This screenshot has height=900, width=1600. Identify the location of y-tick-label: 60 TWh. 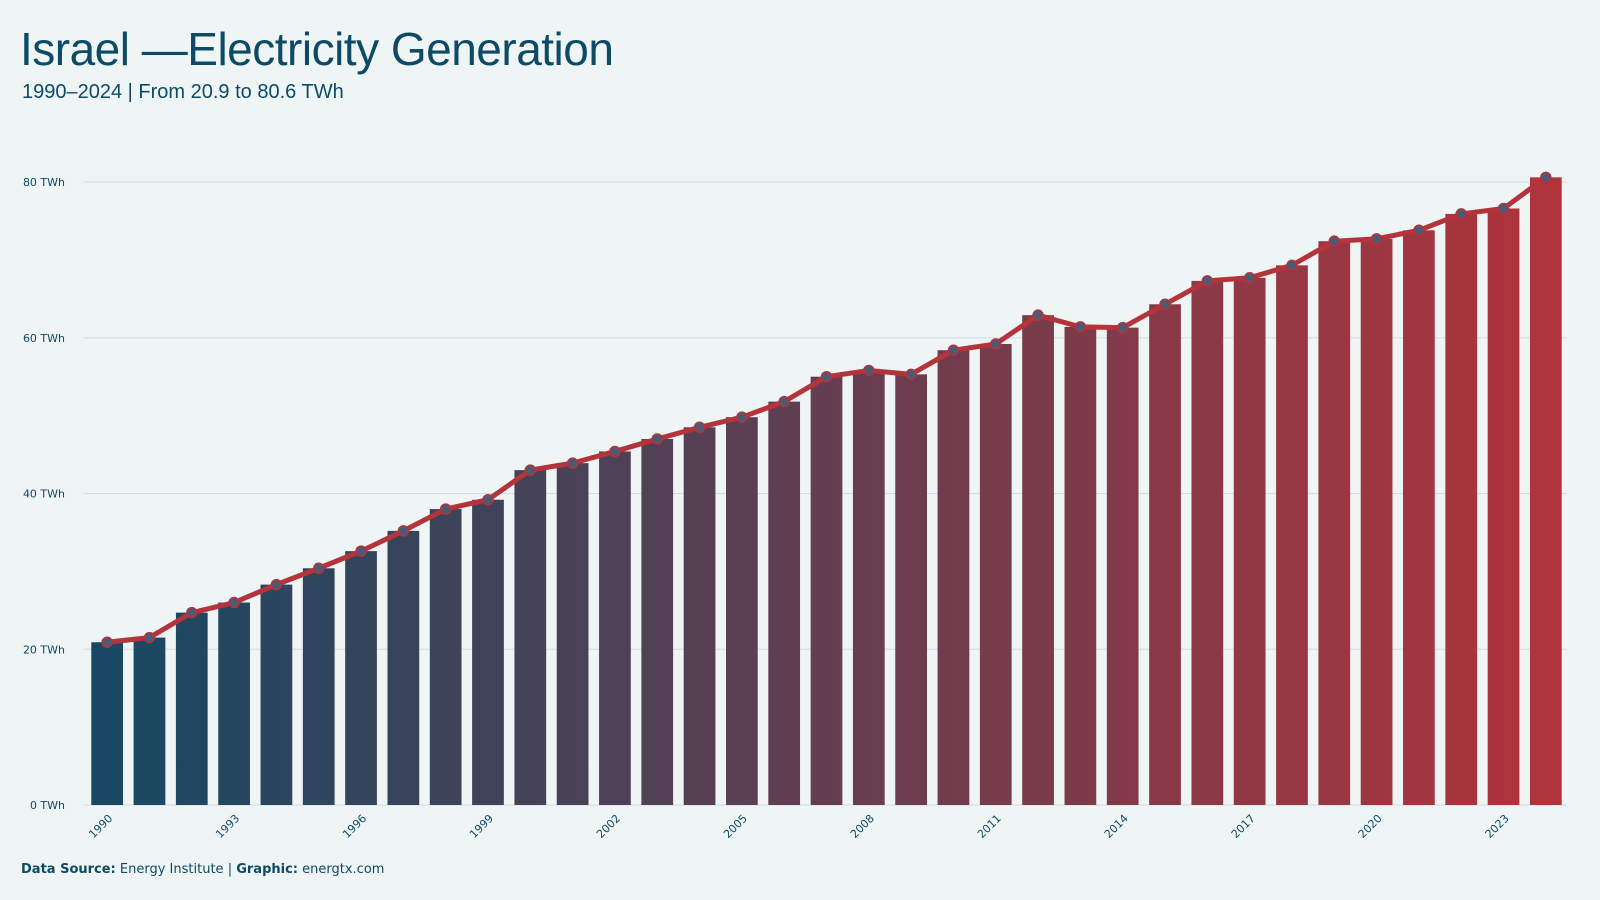
(44, 338).